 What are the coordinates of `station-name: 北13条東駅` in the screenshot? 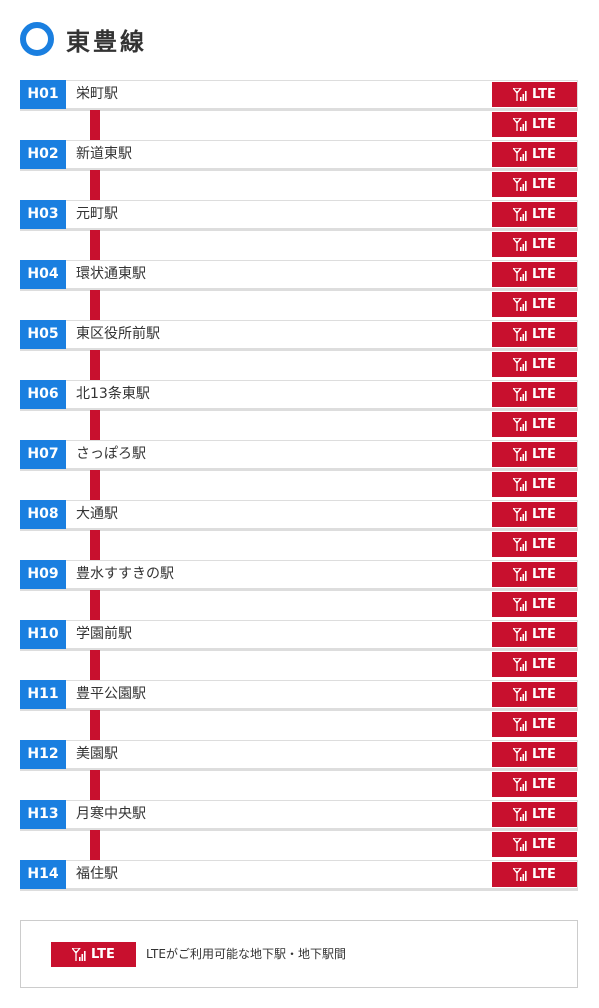 It's located at (113, 394).